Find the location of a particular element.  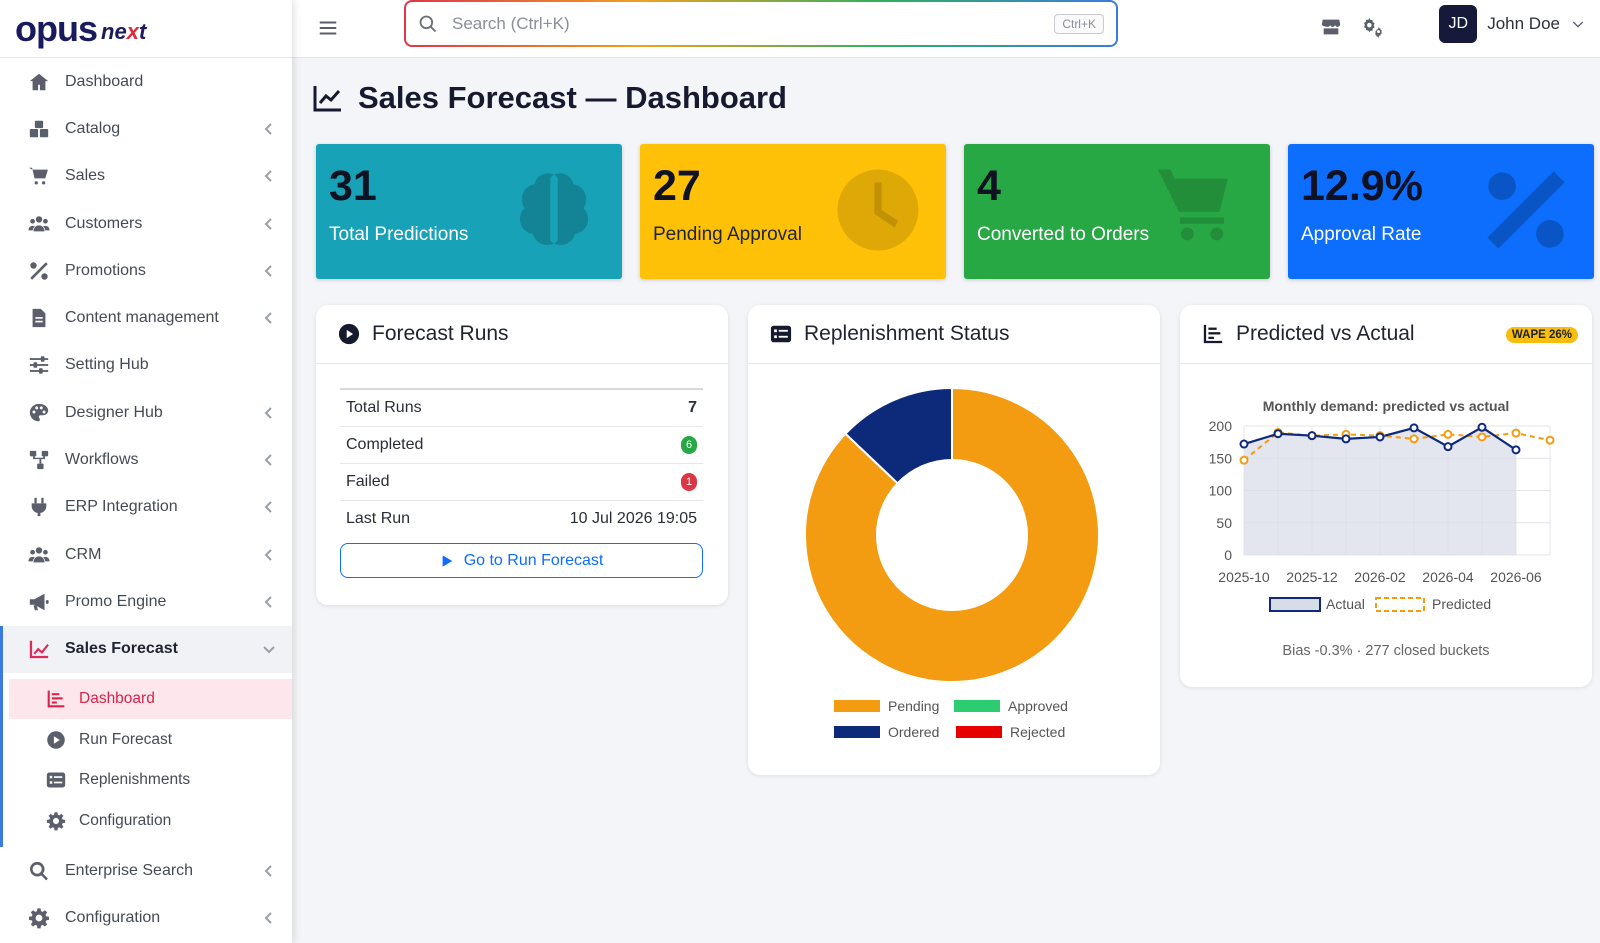

sidebar-item-designer-hub: Designer Hub is located at coordinates (146, 412).